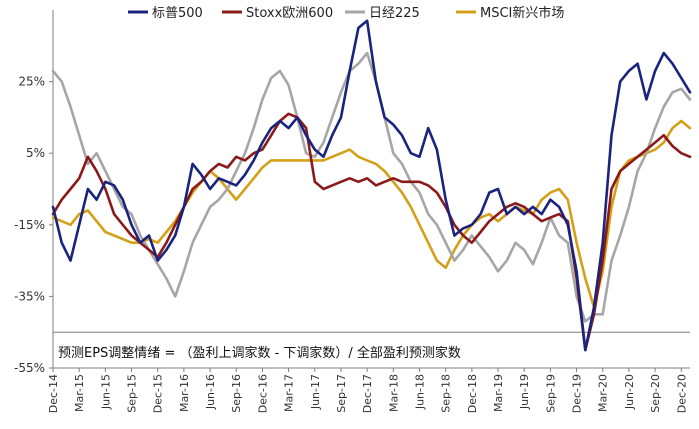  I want to click on x-tick-label: Dec-17, so click(367, 393).